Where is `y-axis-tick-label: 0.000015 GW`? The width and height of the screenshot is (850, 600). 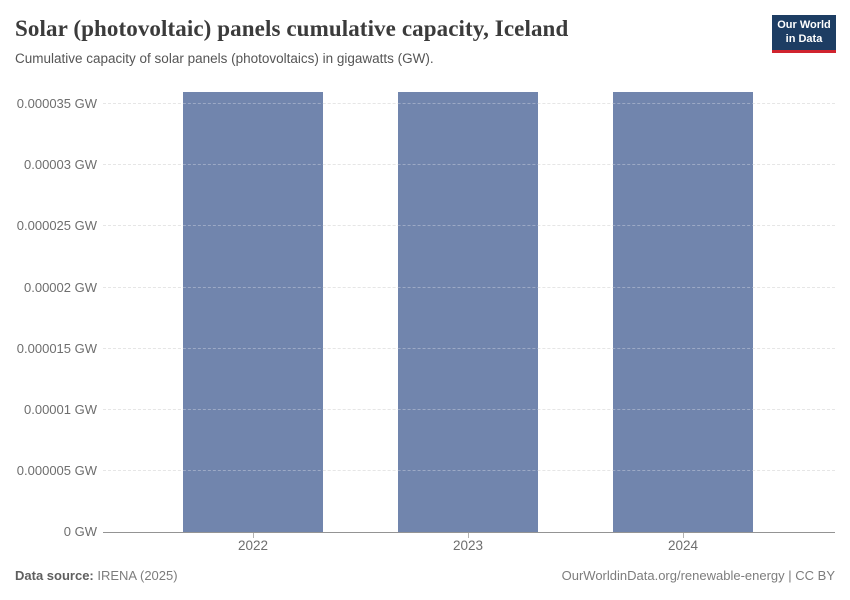 y-axis-tick-label: 0.000015 GW is located at coordinates (56, 348).